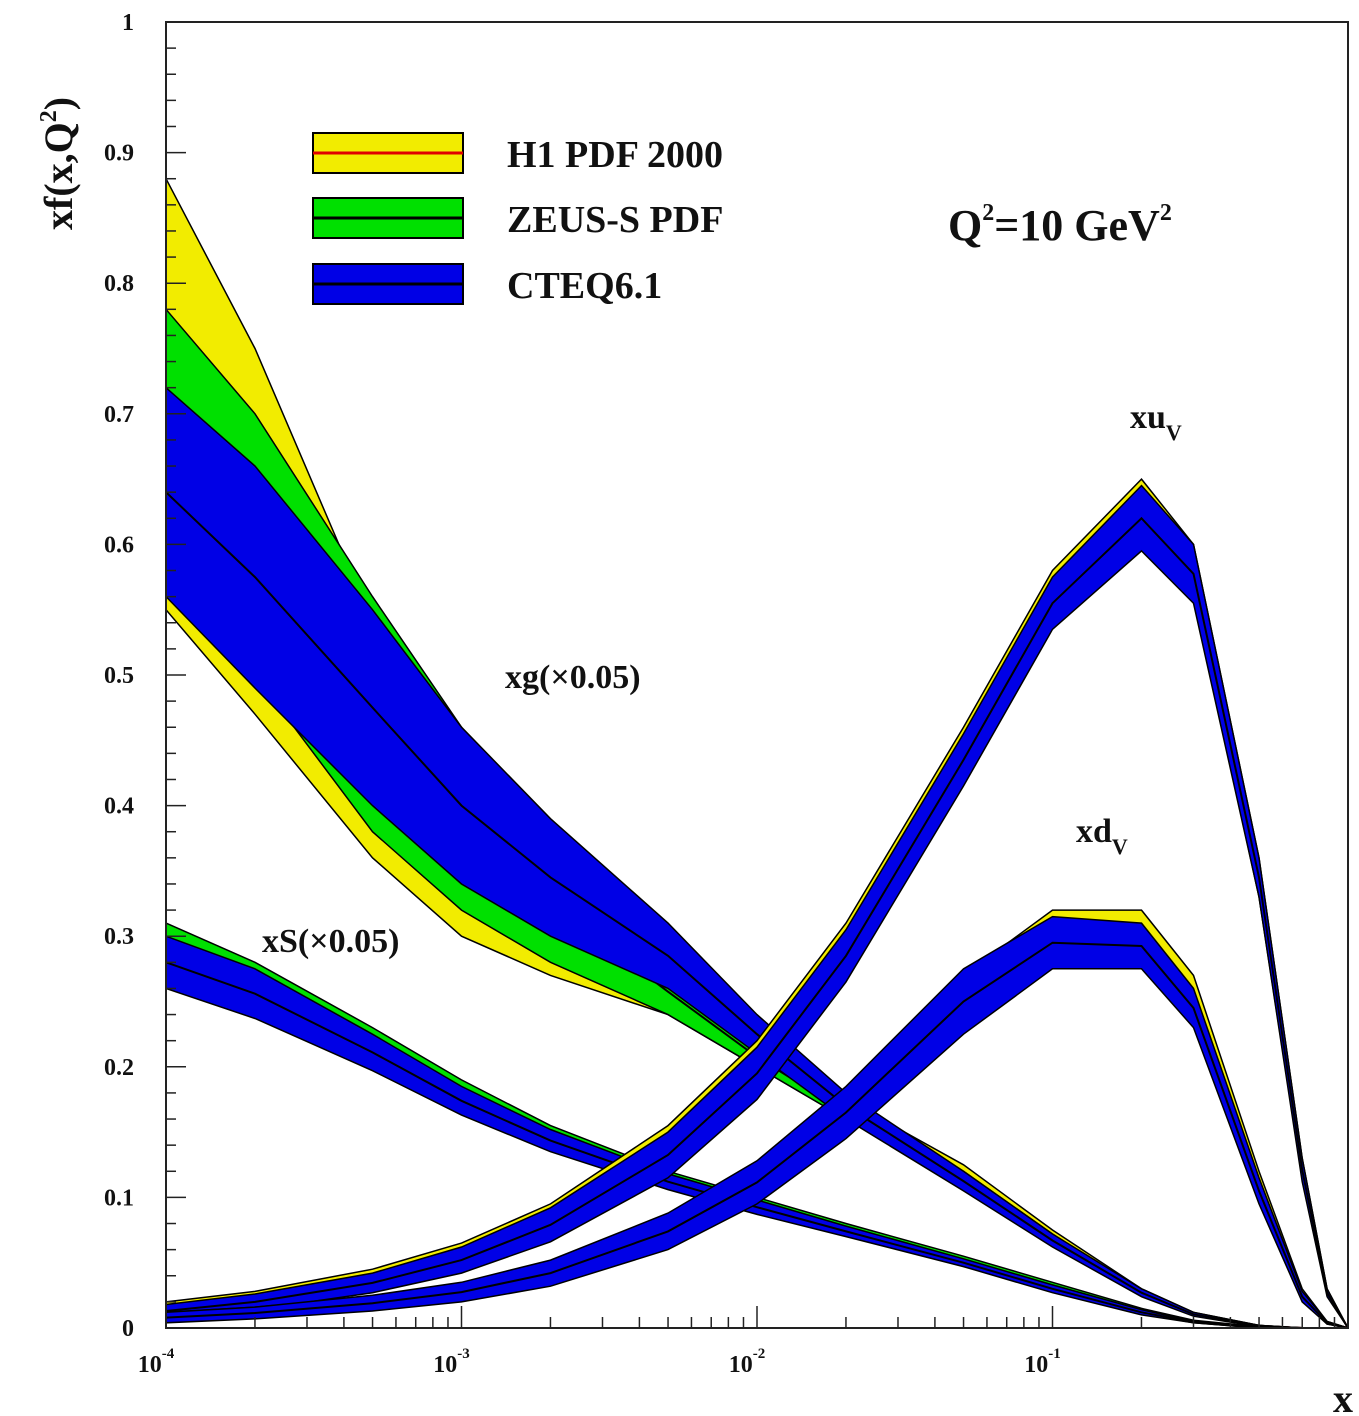  Describe the element at coordinates (119, 154) in the screenshot. I see `y-tick-label: 0.9` at that location.